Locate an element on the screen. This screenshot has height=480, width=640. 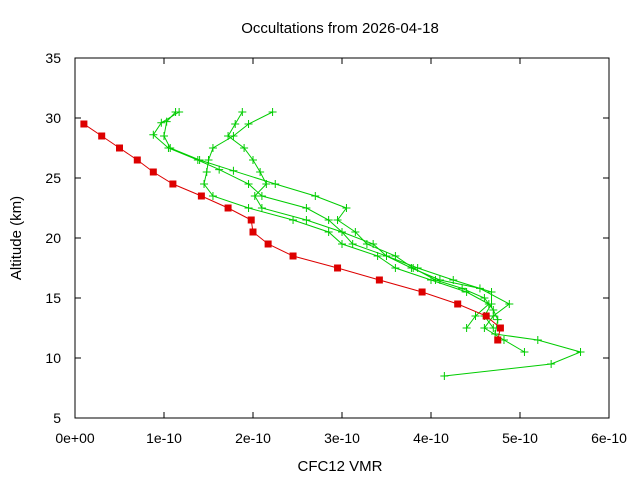
x-tick-label: 0e+00 is located at coordinates (75, 438).